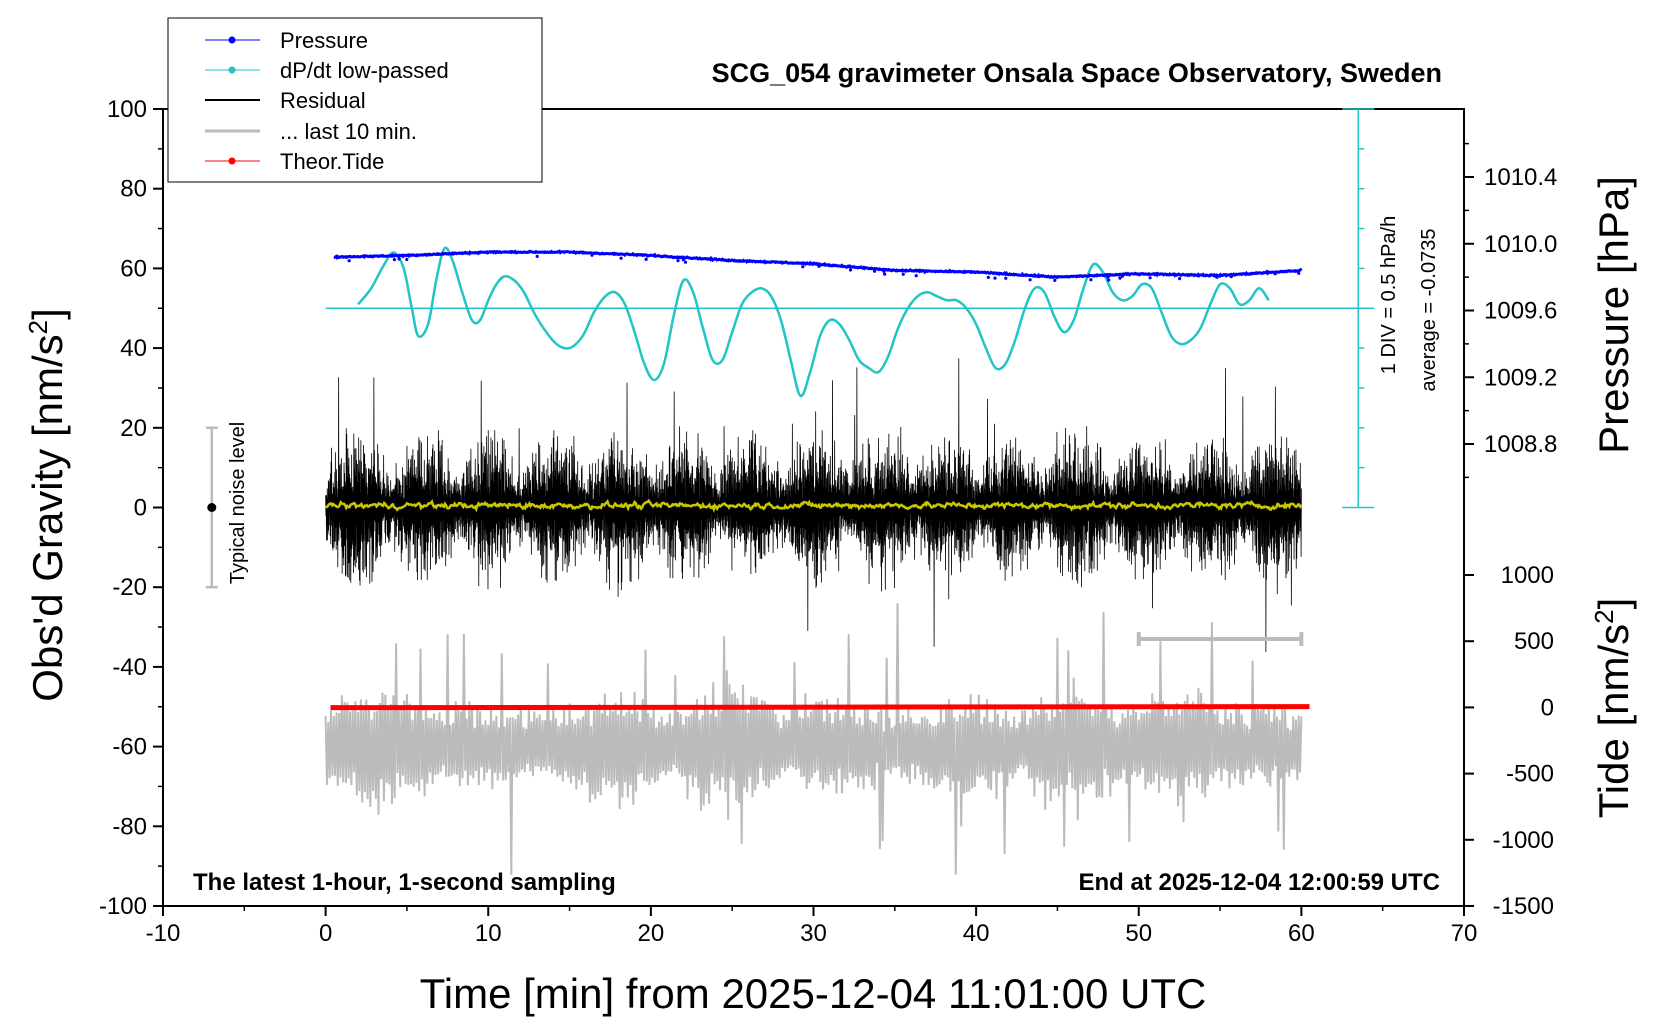 The image size is (1660, 1020). I want to click on x-tick-label: 60, so click(1301, 933).